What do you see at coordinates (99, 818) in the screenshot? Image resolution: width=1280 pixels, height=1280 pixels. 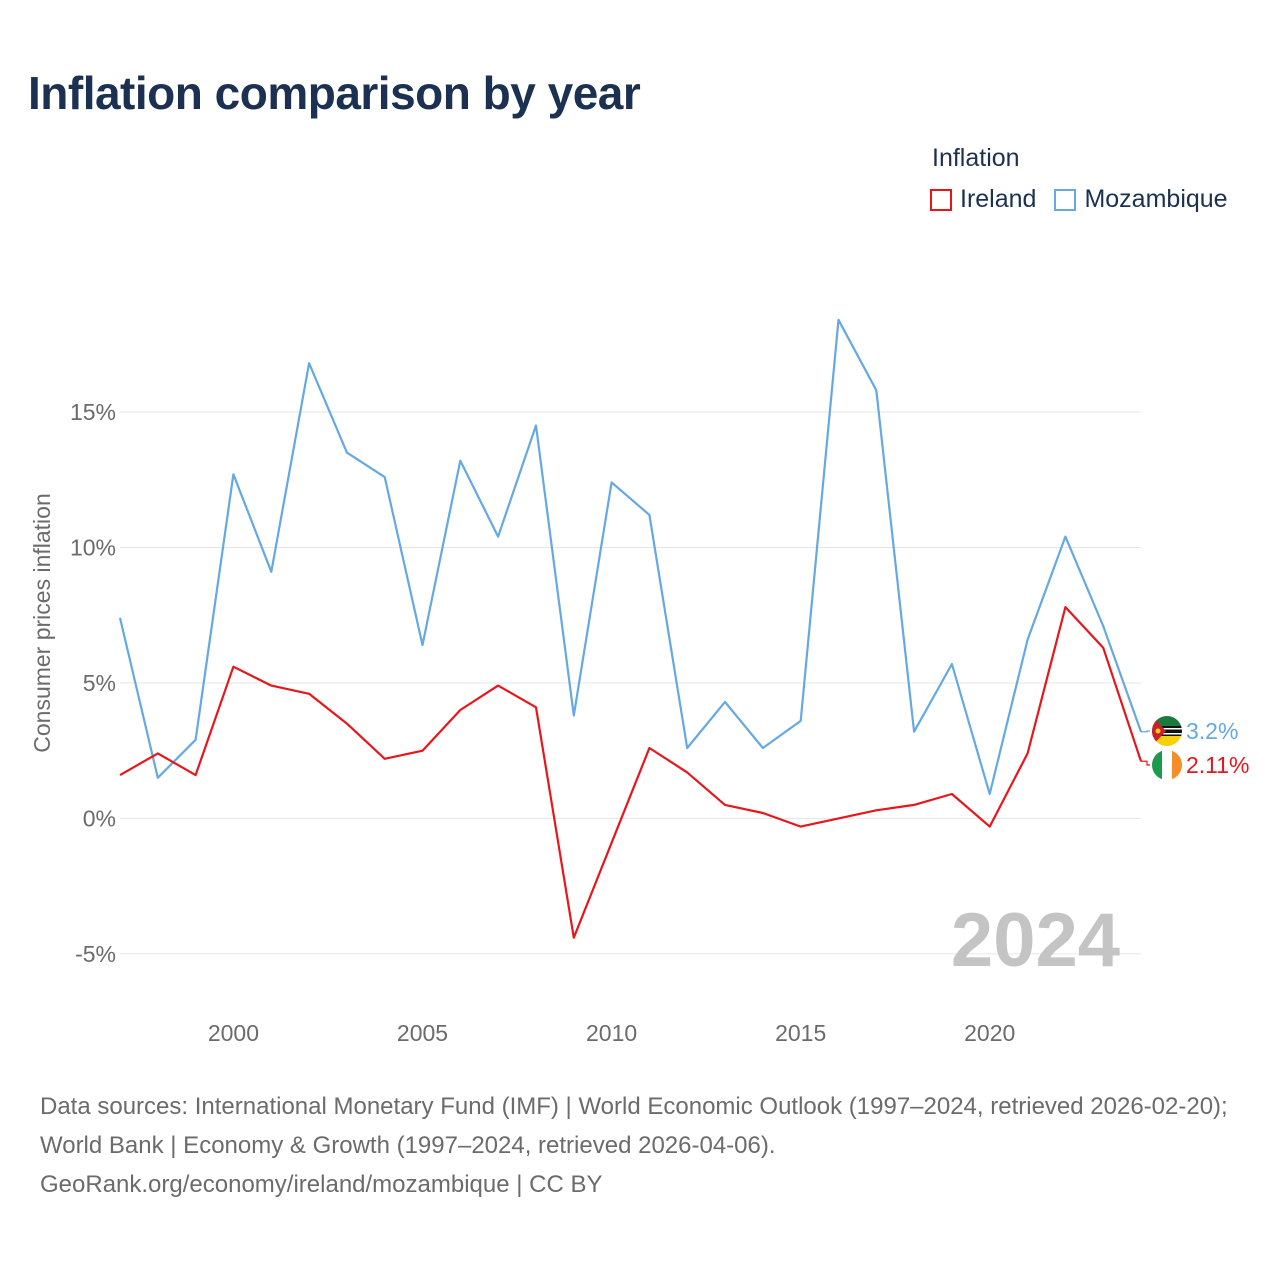 I see `y-tick-label: 0%` at bounding box center [99, 818].